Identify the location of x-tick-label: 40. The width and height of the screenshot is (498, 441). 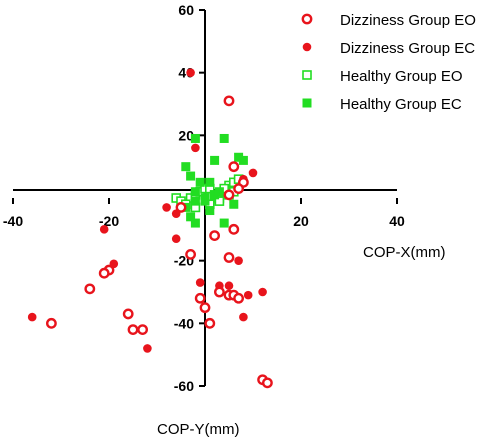
(397, 221).